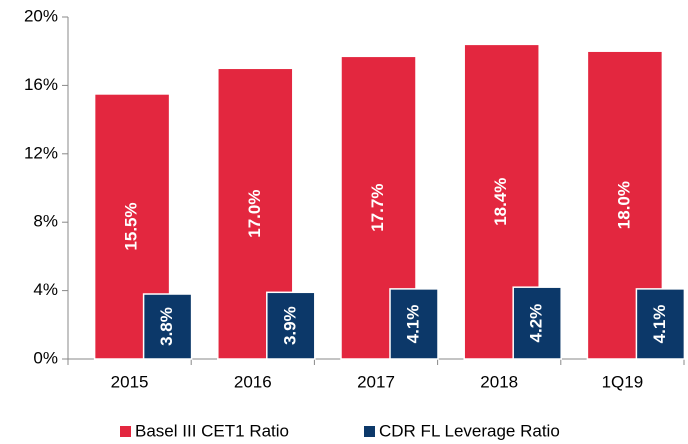 The height and width of the screenshot is (444, 688). What do you see at coordinates (623, 381) in the screenshot?
I see `x-tick-label: 1Q19` at bounding box center [623, 381].